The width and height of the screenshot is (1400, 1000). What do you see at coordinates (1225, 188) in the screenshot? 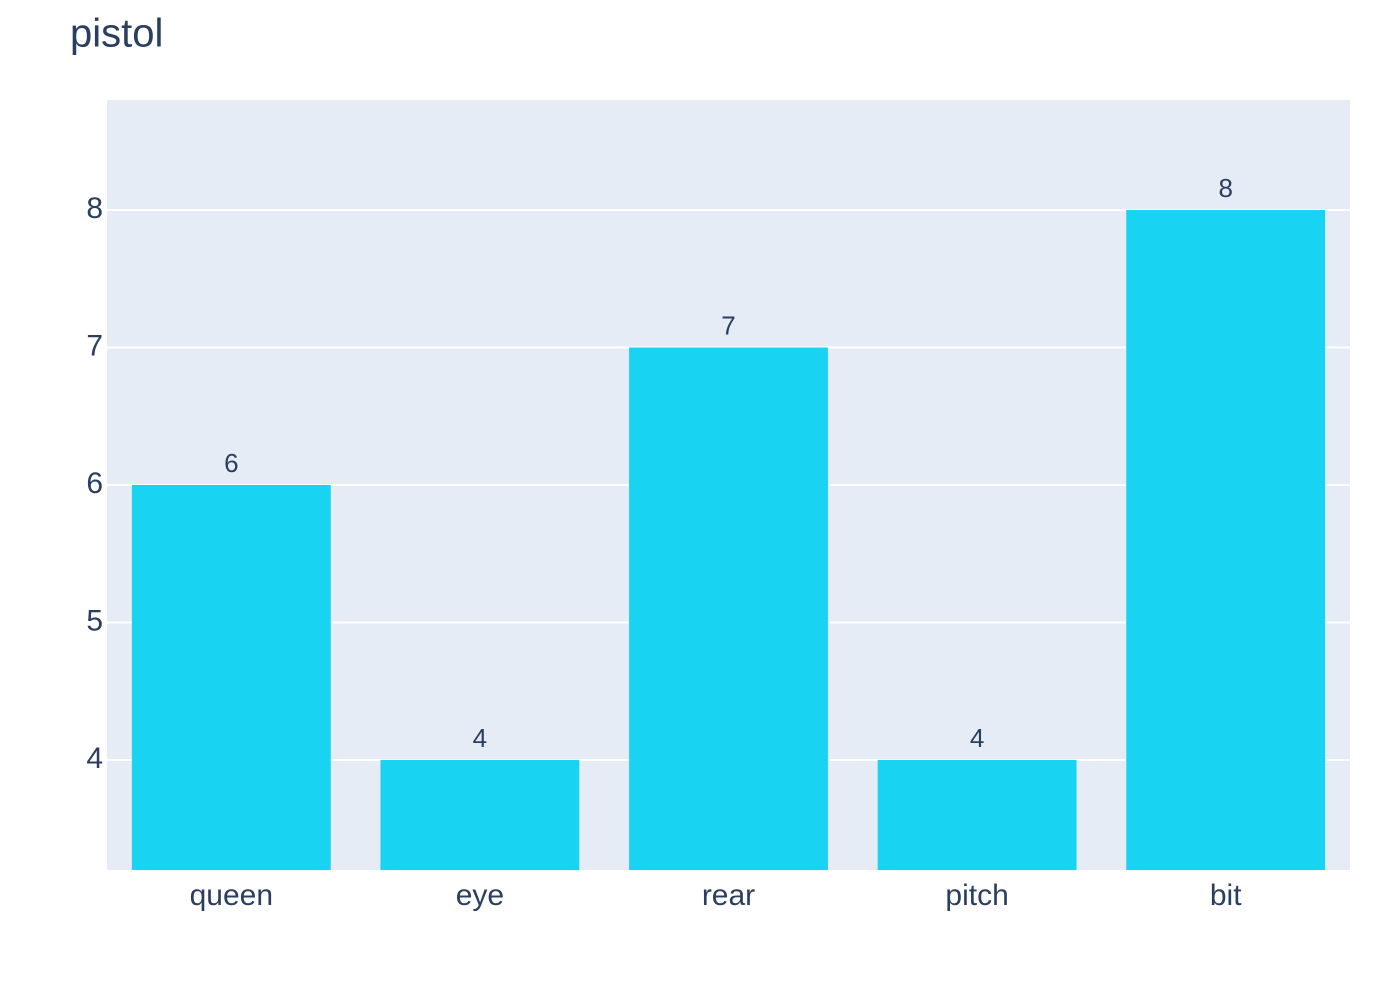
I see `data-label: 8` at bounding box center [1225, 188].